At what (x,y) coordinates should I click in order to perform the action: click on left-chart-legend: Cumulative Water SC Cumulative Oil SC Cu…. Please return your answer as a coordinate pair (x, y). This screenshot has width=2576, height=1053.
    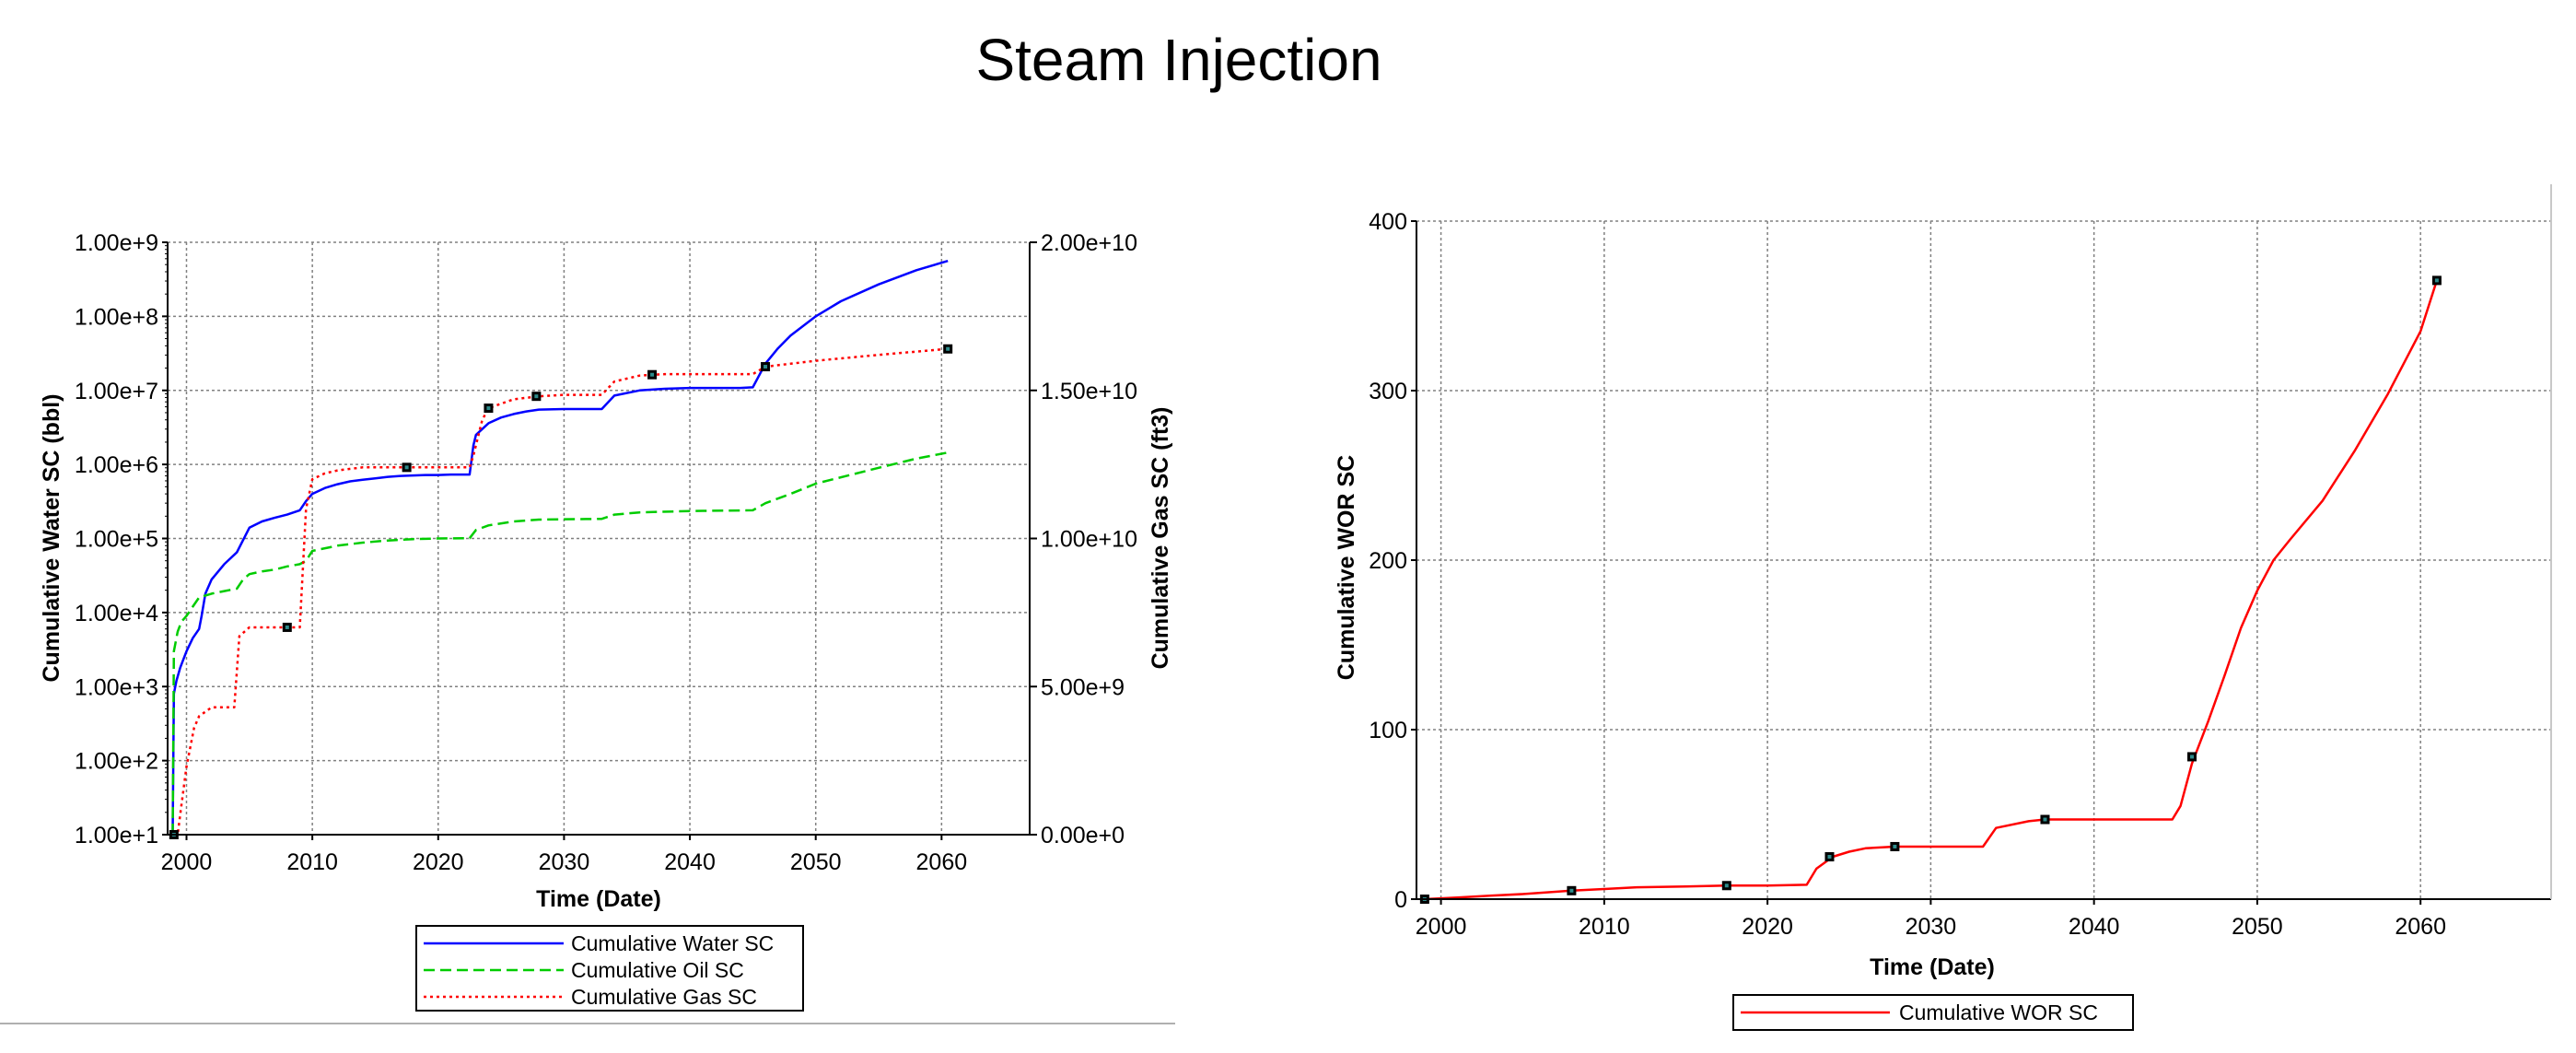
    Looking at the image, I should click on (609, 968).